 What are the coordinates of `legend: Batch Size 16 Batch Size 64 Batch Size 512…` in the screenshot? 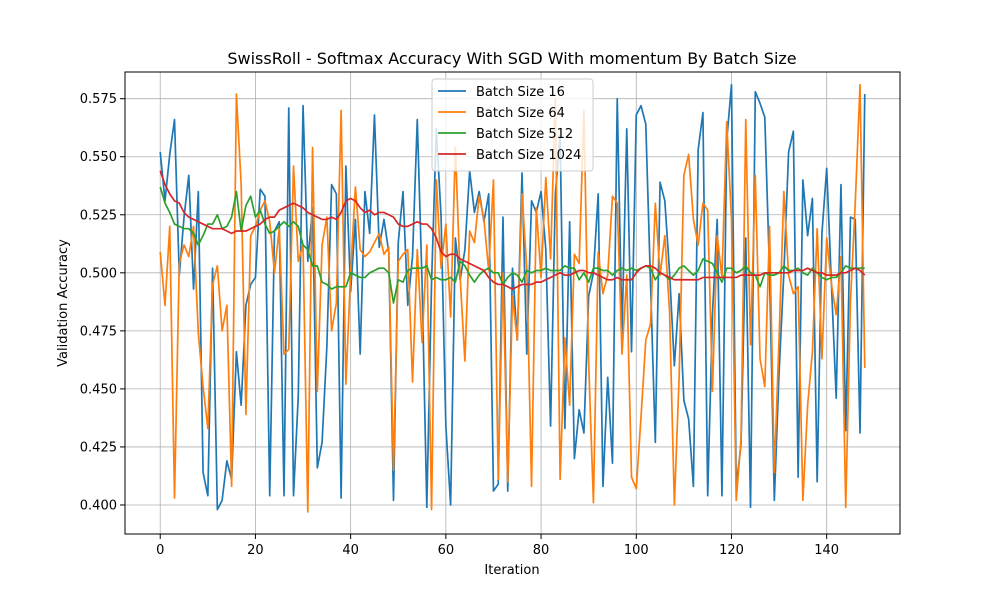 It's located at (512, 125).